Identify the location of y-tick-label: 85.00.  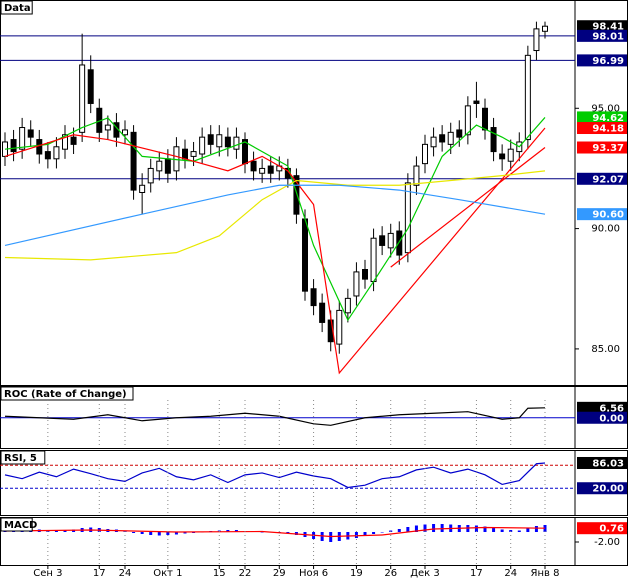
(605, 349).